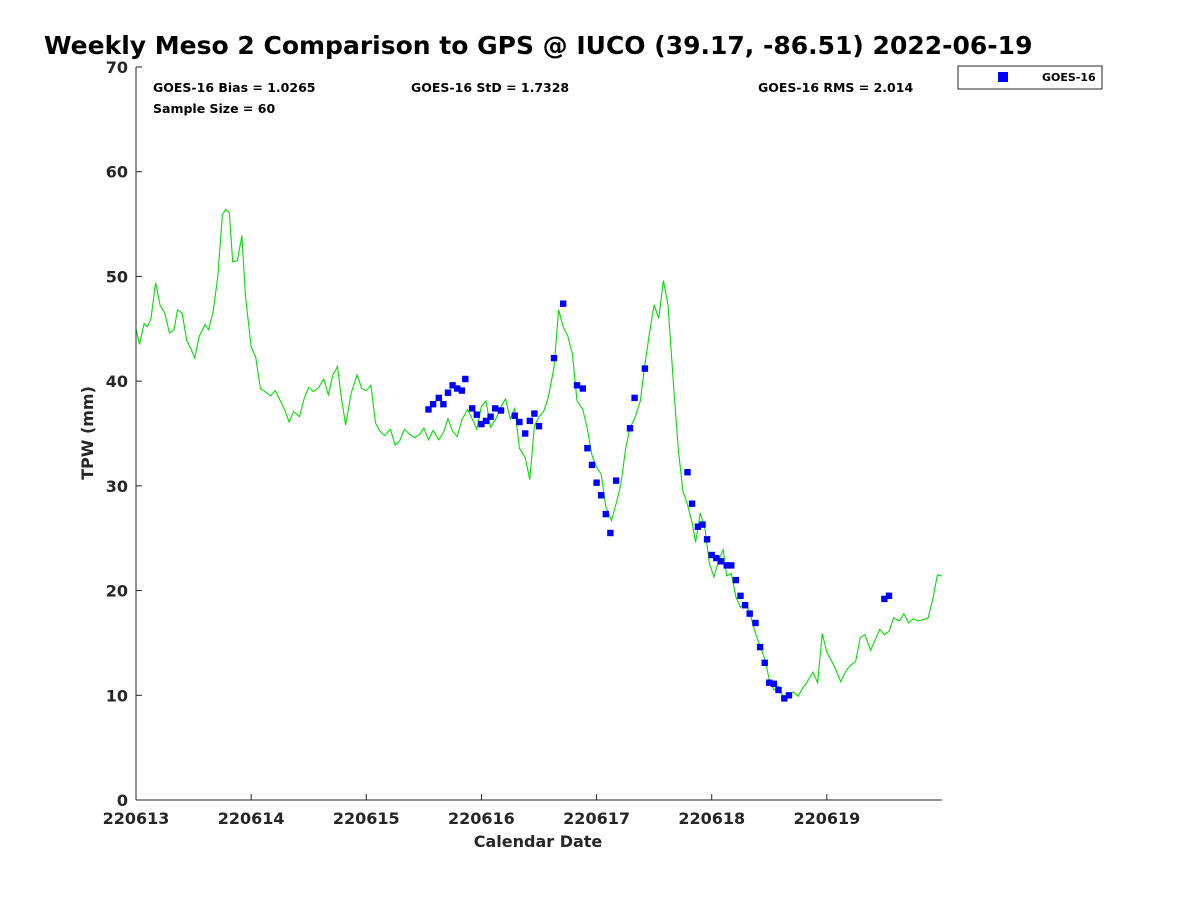 The width and height of the screenshot is (1200, 900). What do you see at coordinates (835, 87) in the screenshot?
I see `rms-stat: GOES-16 RMS = 2.014` at bounding box center [835, 87].